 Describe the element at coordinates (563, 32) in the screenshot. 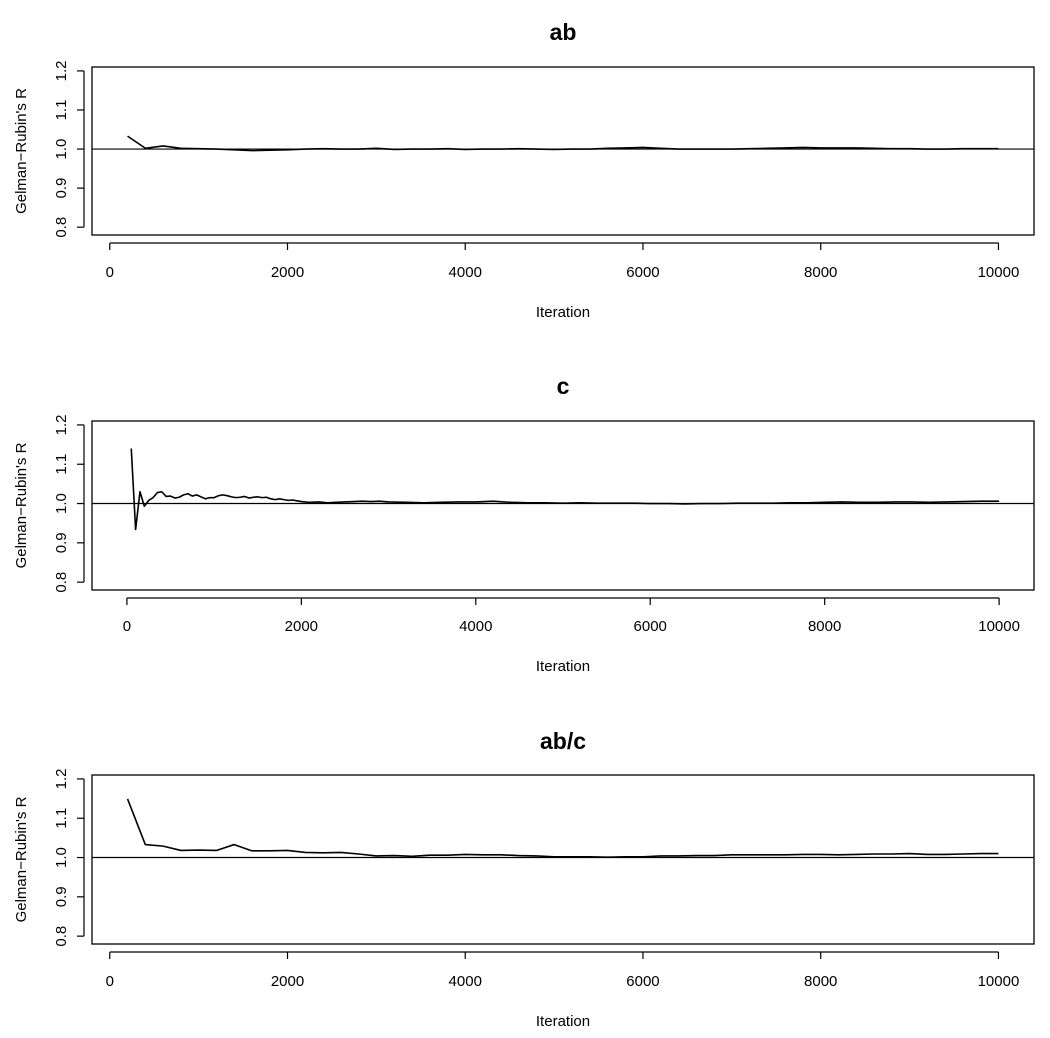

I see `panel-title: ab` at that location.